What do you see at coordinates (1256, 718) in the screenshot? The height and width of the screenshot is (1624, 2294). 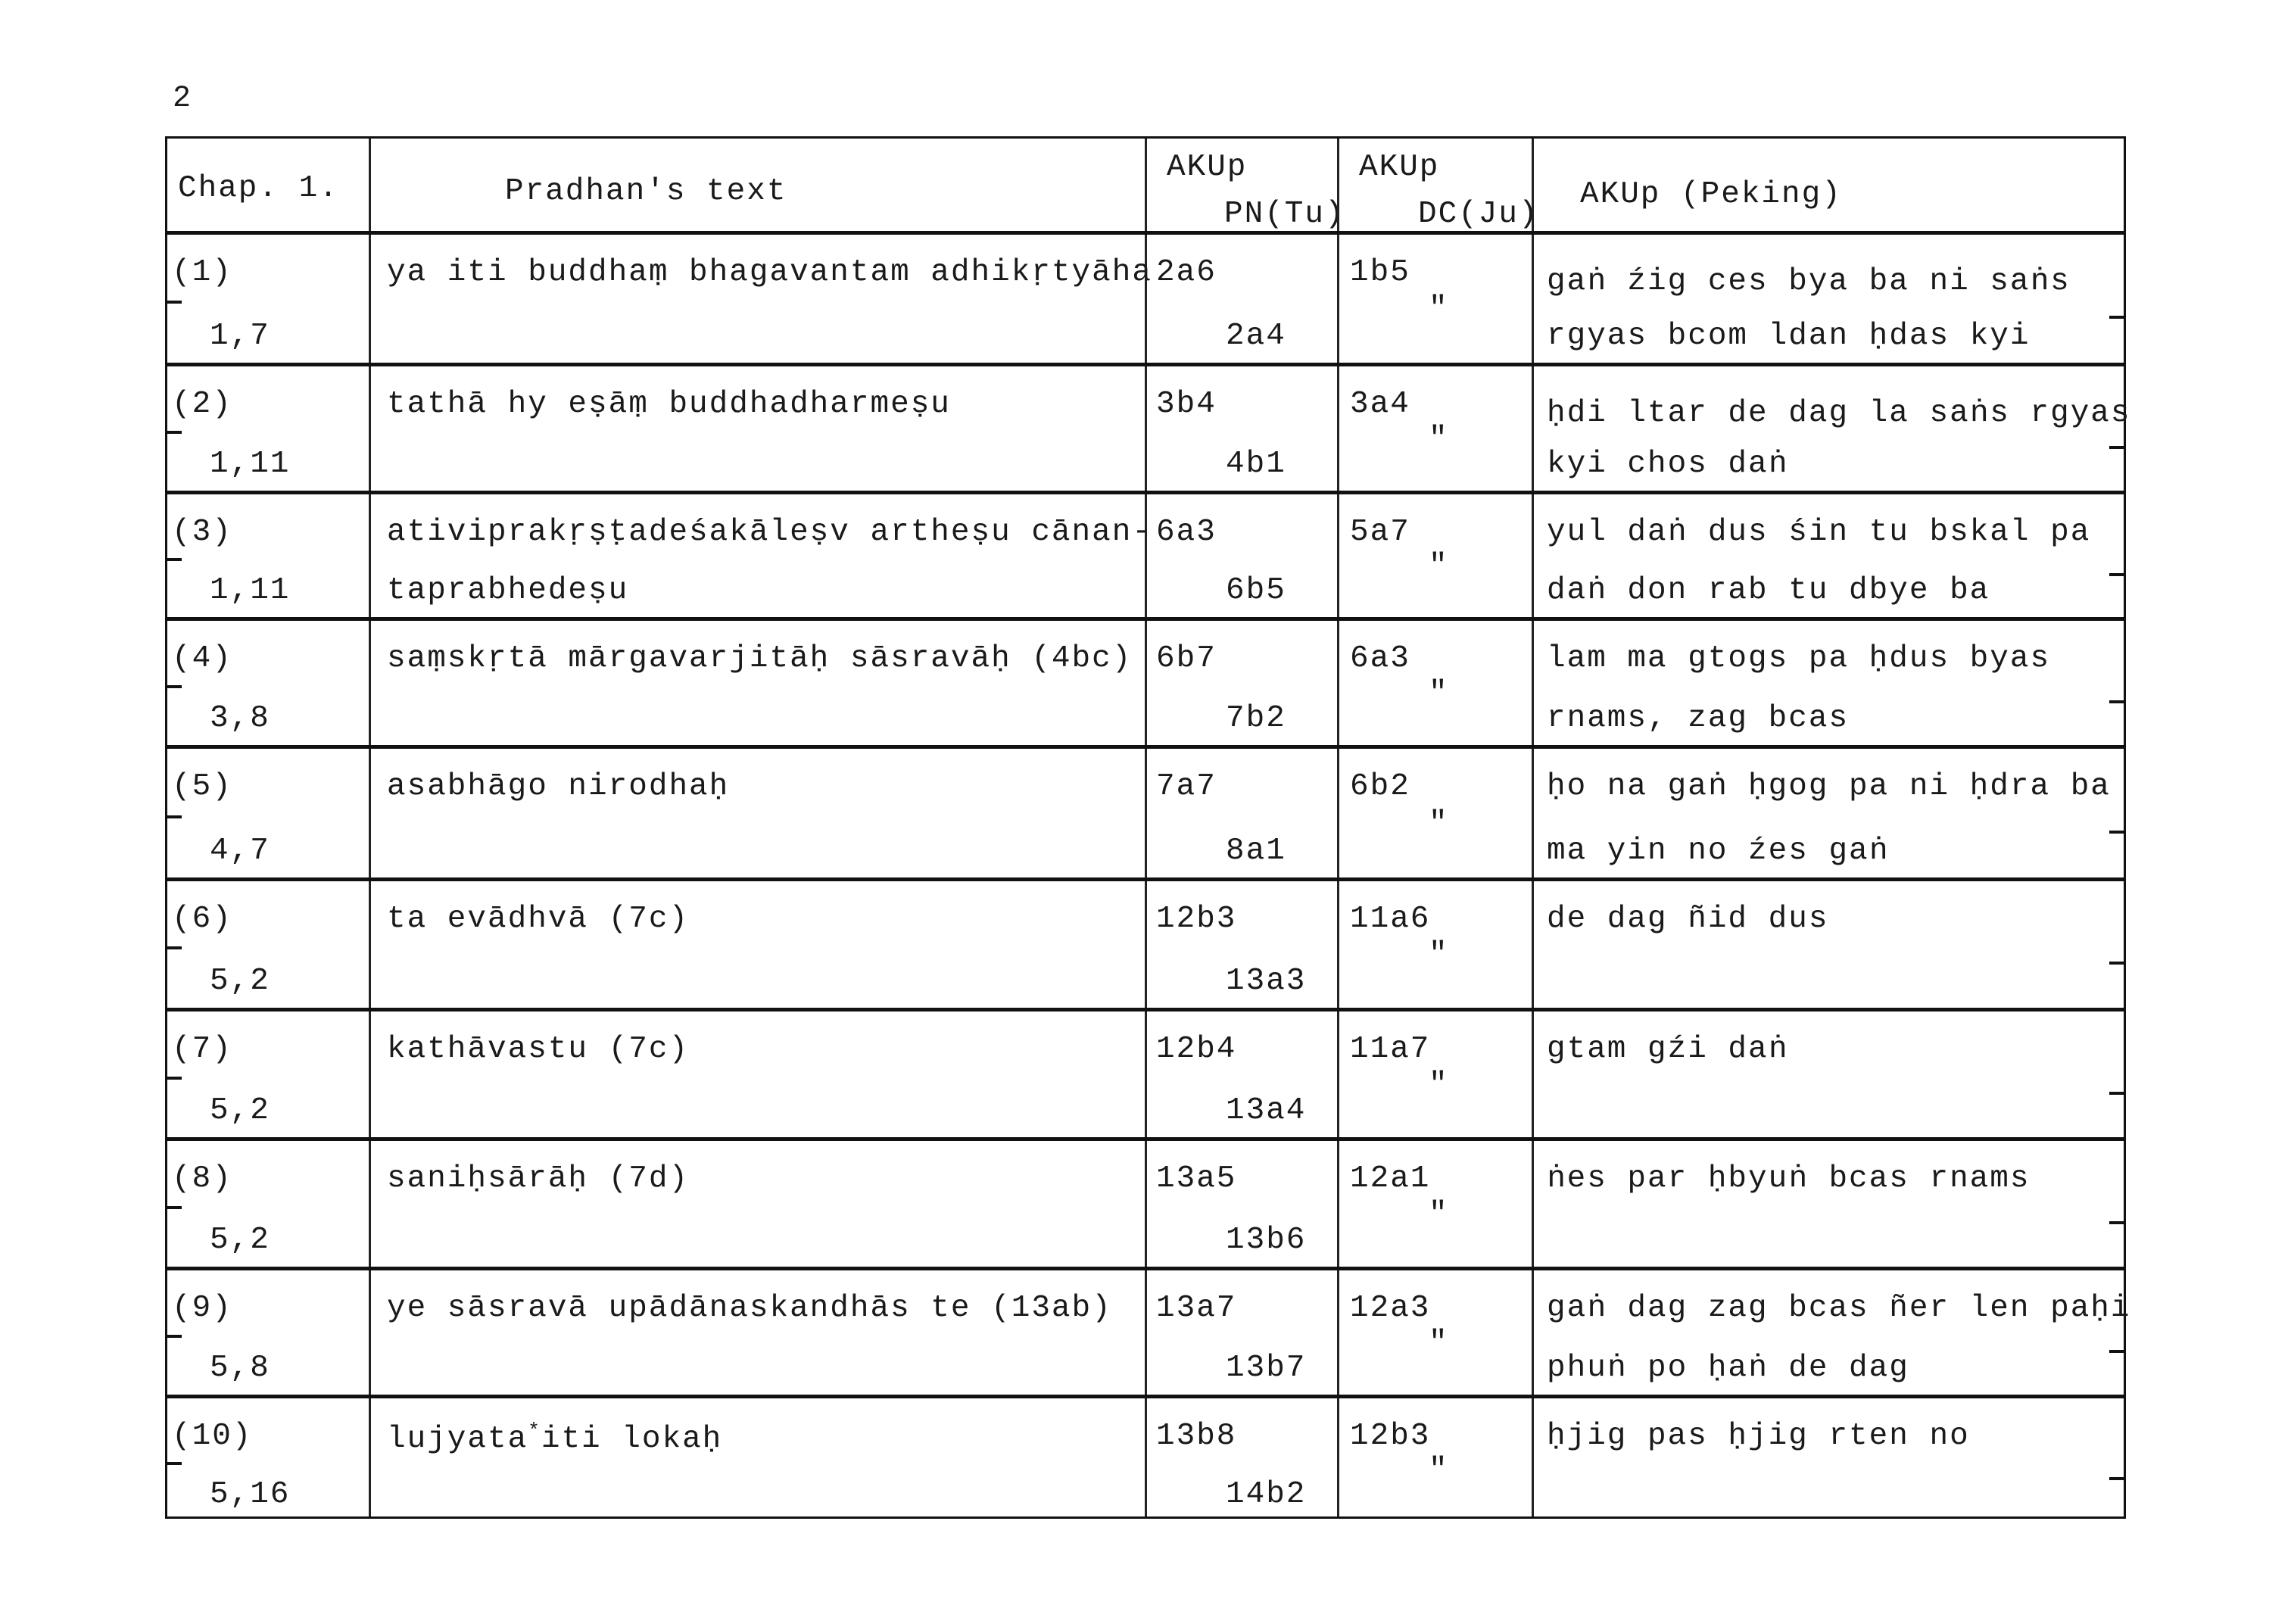 I see `pn-ref-end: 7b2` at bounding box center [1256, 718].